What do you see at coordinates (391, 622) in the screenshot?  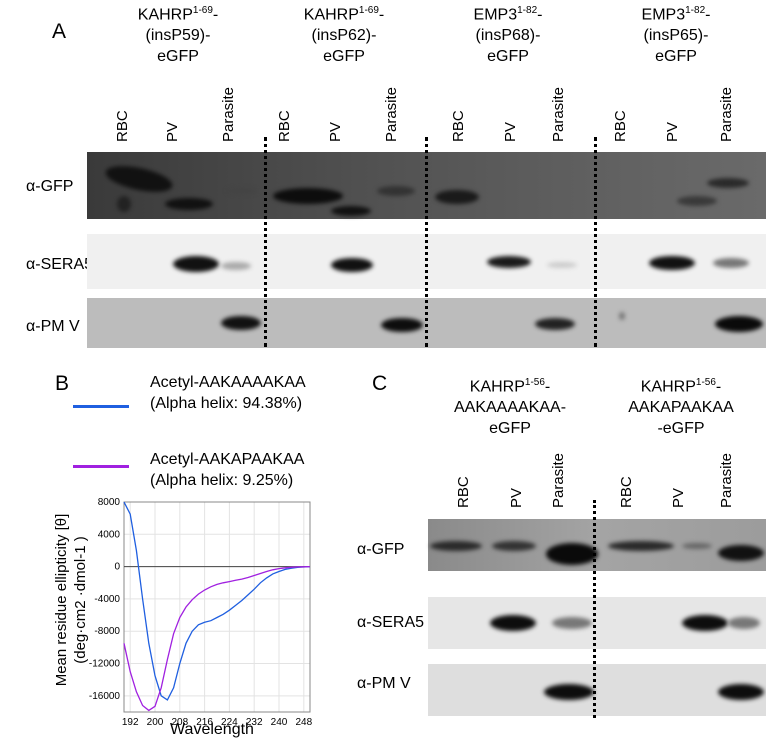 I see `panel-c-antibody-sera5: α-SERA5` at bounding box center [391, 622].